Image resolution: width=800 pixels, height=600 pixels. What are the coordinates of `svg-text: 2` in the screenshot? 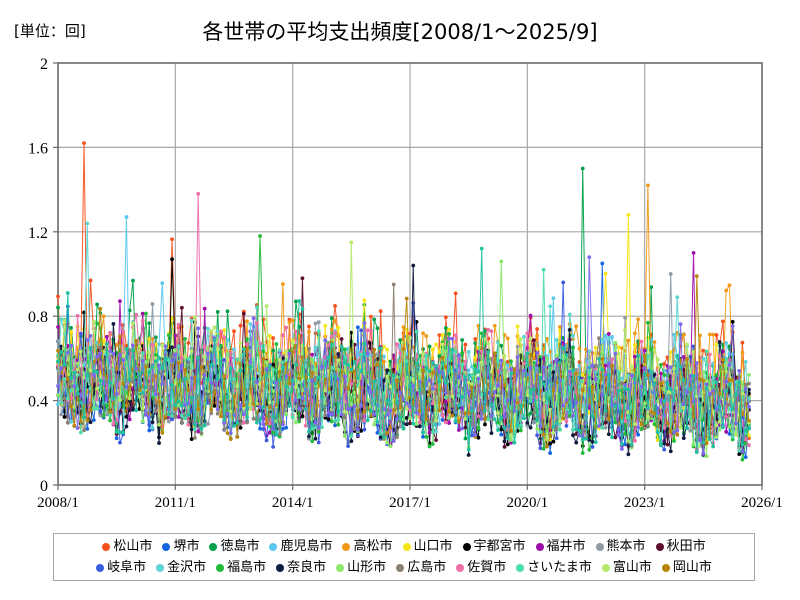 It's located at (44, 64).